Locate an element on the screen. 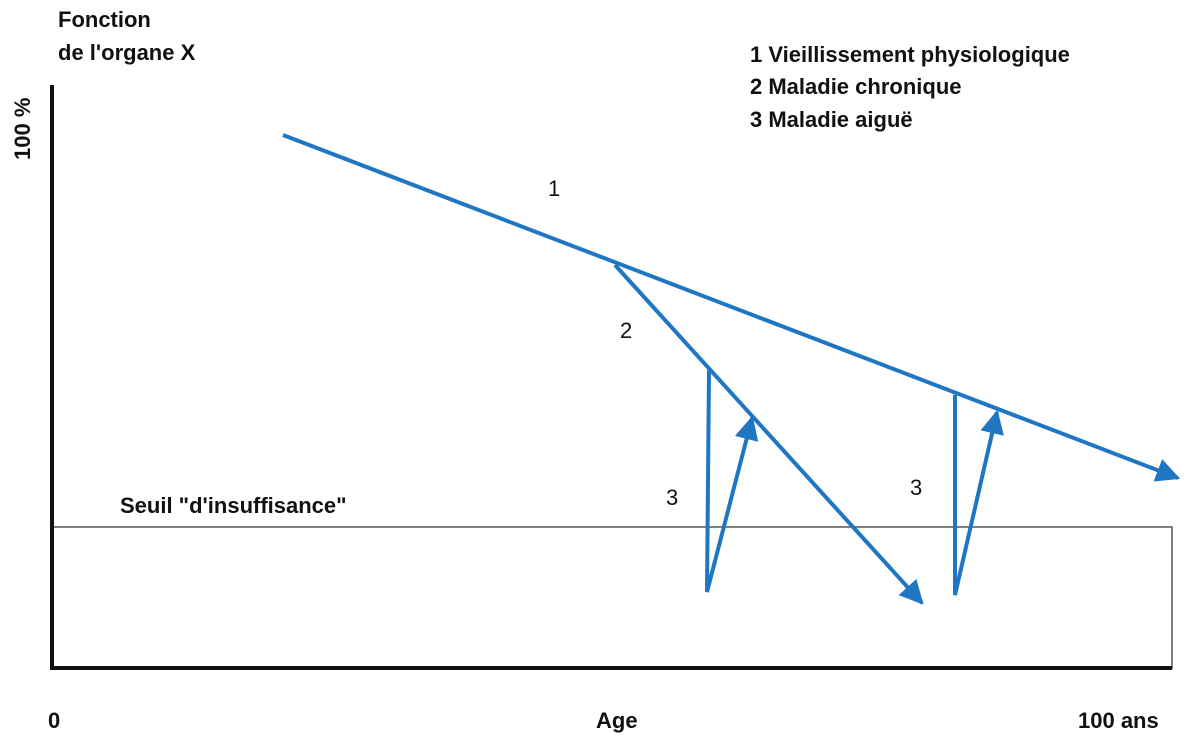 This screenshot has width=1187, height=736. legend-item: 1 Vieillissement physiologique is located at coordinates (910, 54).